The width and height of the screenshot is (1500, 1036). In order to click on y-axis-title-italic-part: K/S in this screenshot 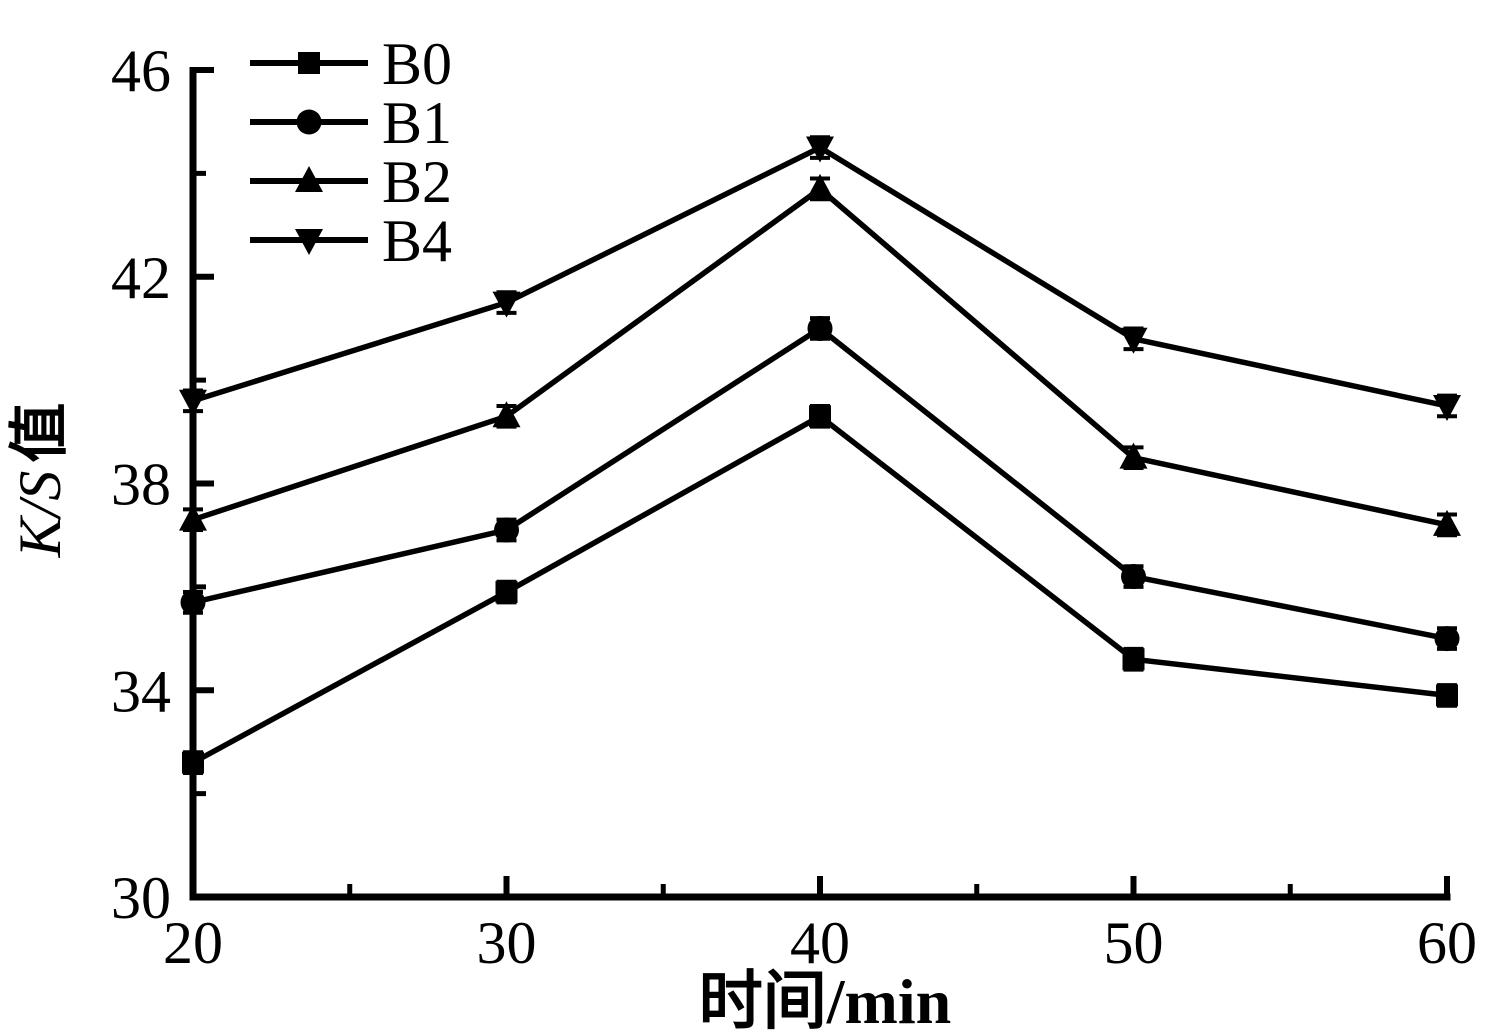, I will do `click(40, 515)`.